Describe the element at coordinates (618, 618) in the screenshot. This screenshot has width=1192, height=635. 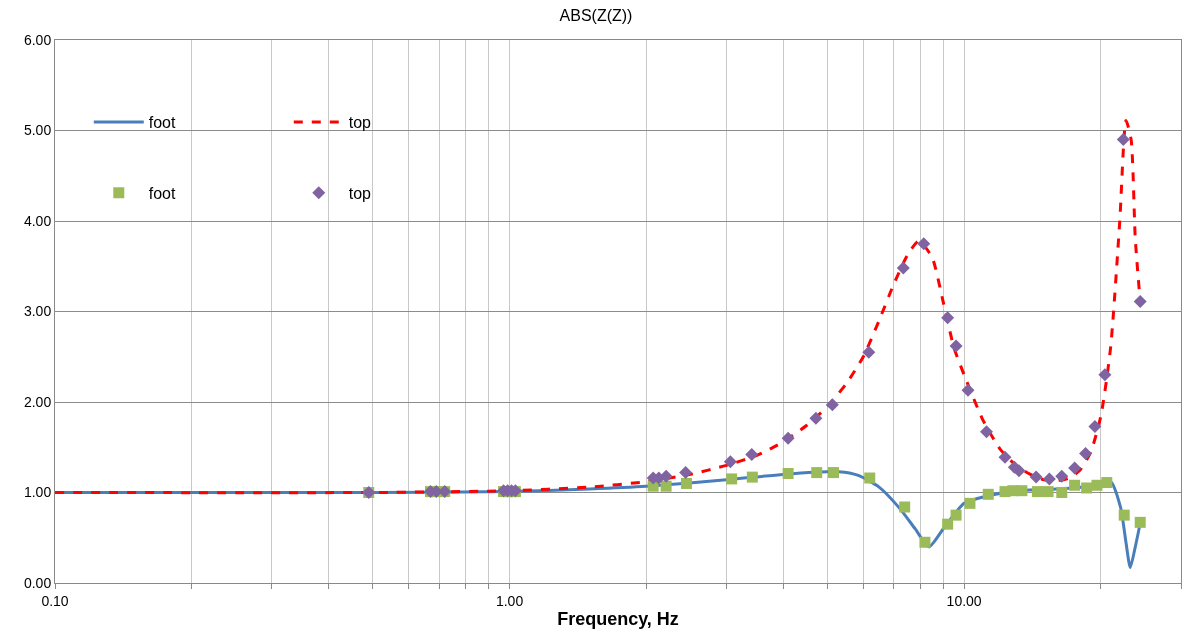
I see `x-axis-title: Frequency, Hz` at that location.